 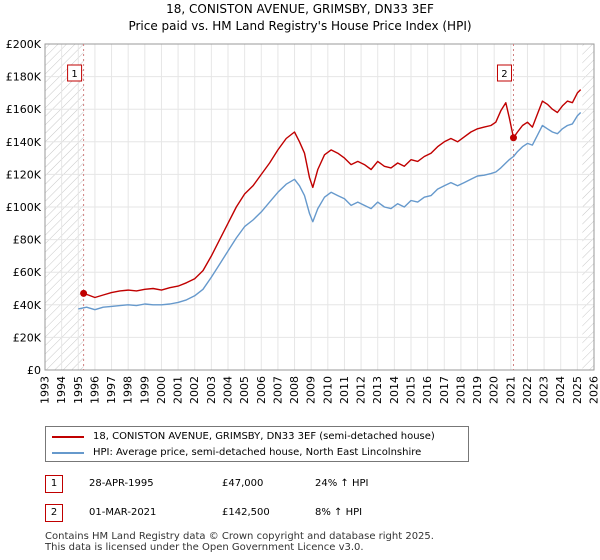 I want to click on transaction-hpi-change: 8% ↑ HPI, so click(x=339, y=512).